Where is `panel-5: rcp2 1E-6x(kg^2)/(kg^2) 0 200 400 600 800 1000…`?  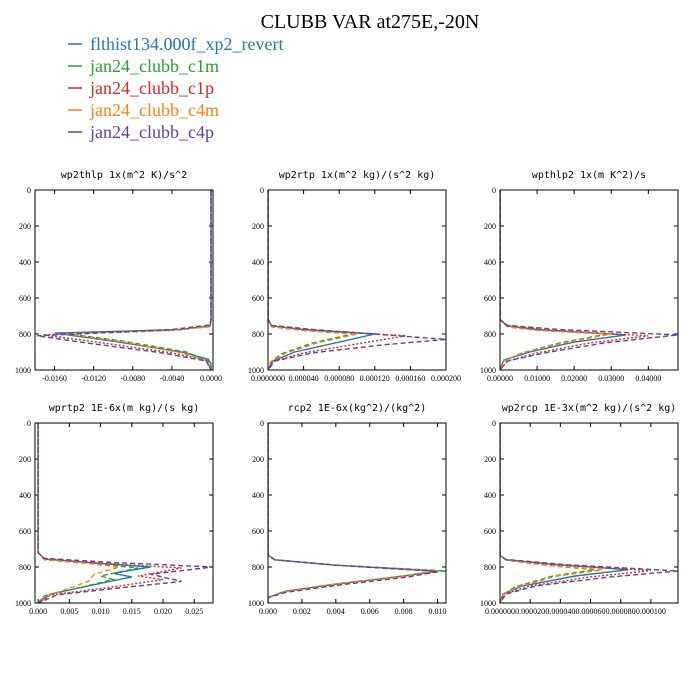
panel-5: rcp2 1E-6x(kg^2)/(kg^2) 0 200 400 600 800 1000… is located at coordinates (347, 509).